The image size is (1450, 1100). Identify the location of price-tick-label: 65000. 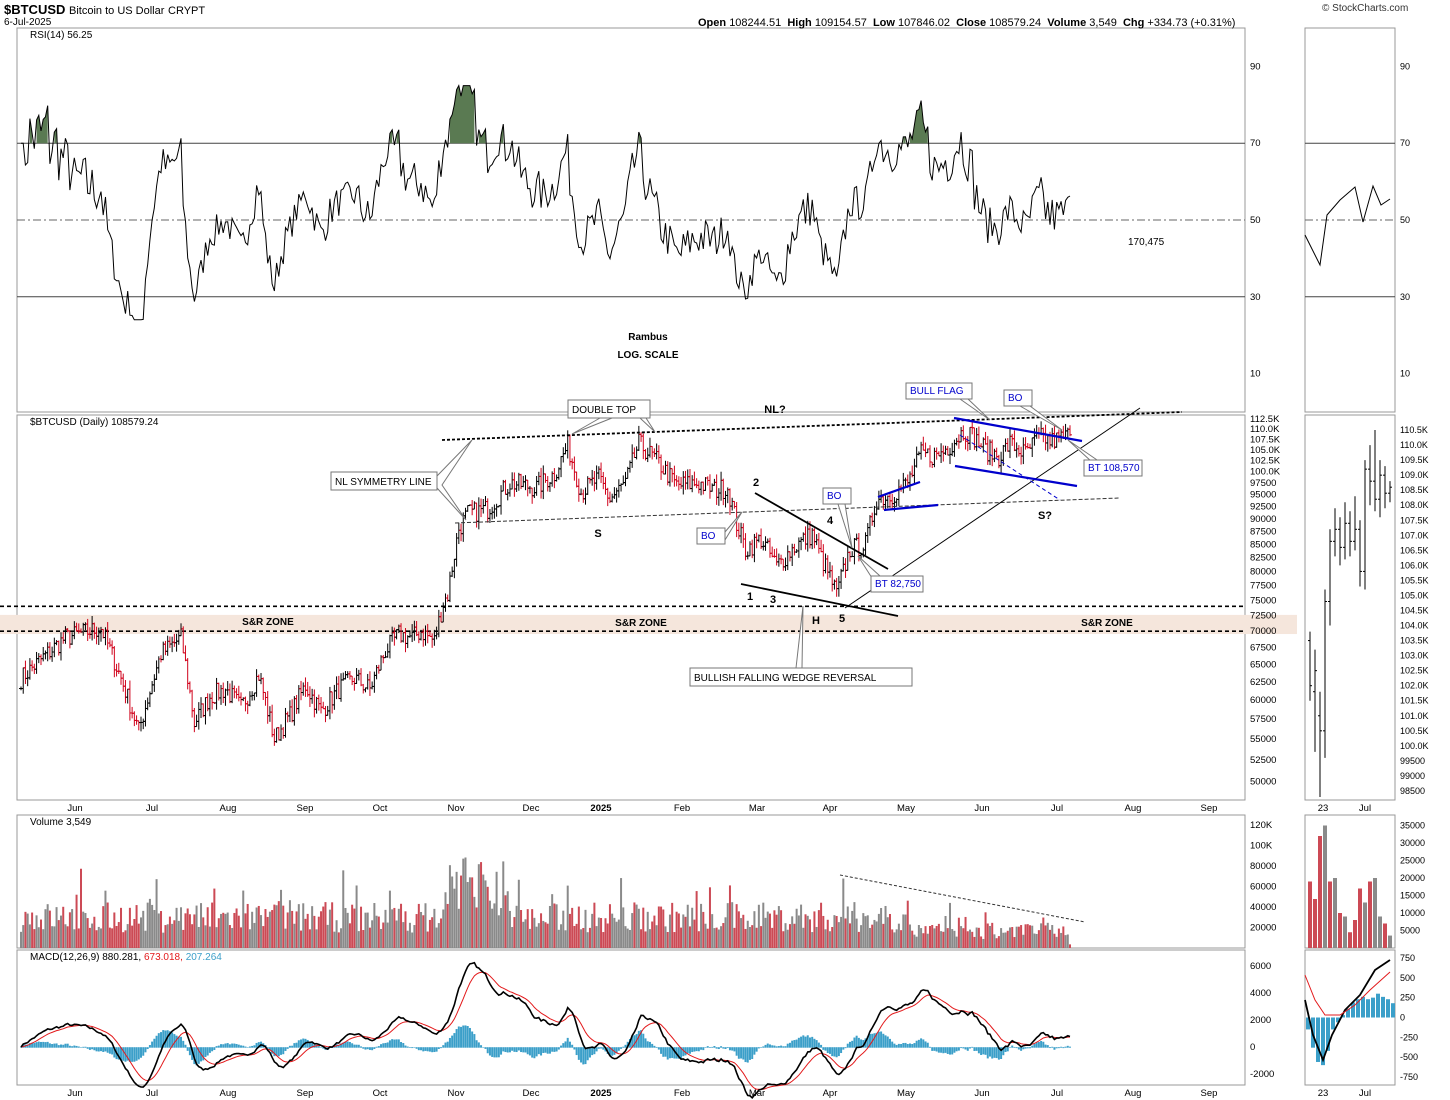
(1263, 664).